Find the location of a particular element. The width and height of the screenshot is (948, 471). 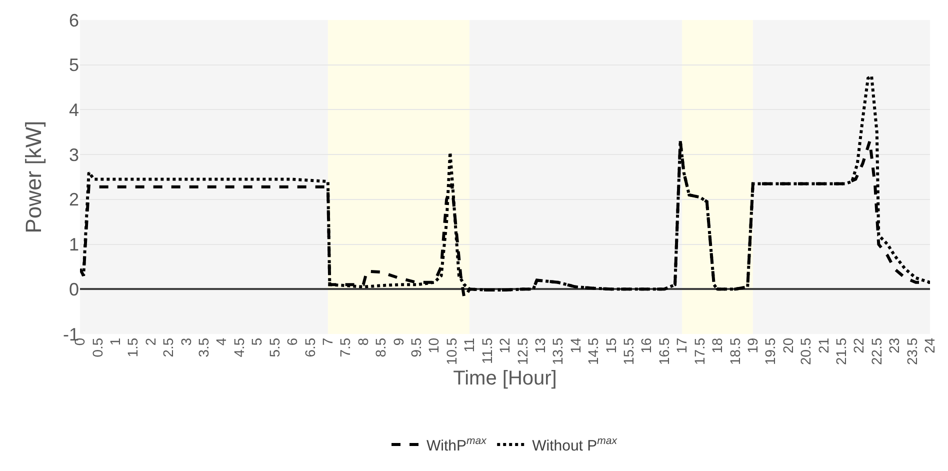

x-tick-label: 19 is located at coordinates (752, 346).